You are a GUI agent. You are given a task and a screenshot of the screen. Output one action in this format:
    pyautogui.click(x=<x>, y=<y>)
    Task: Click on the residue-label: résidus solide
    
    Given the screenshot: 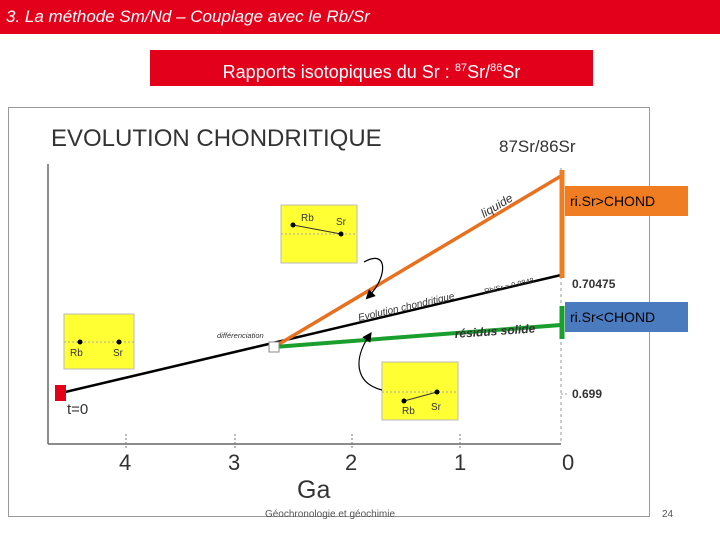 What is the action you would take?
    pyautogui.click(x=495, y=331)
    